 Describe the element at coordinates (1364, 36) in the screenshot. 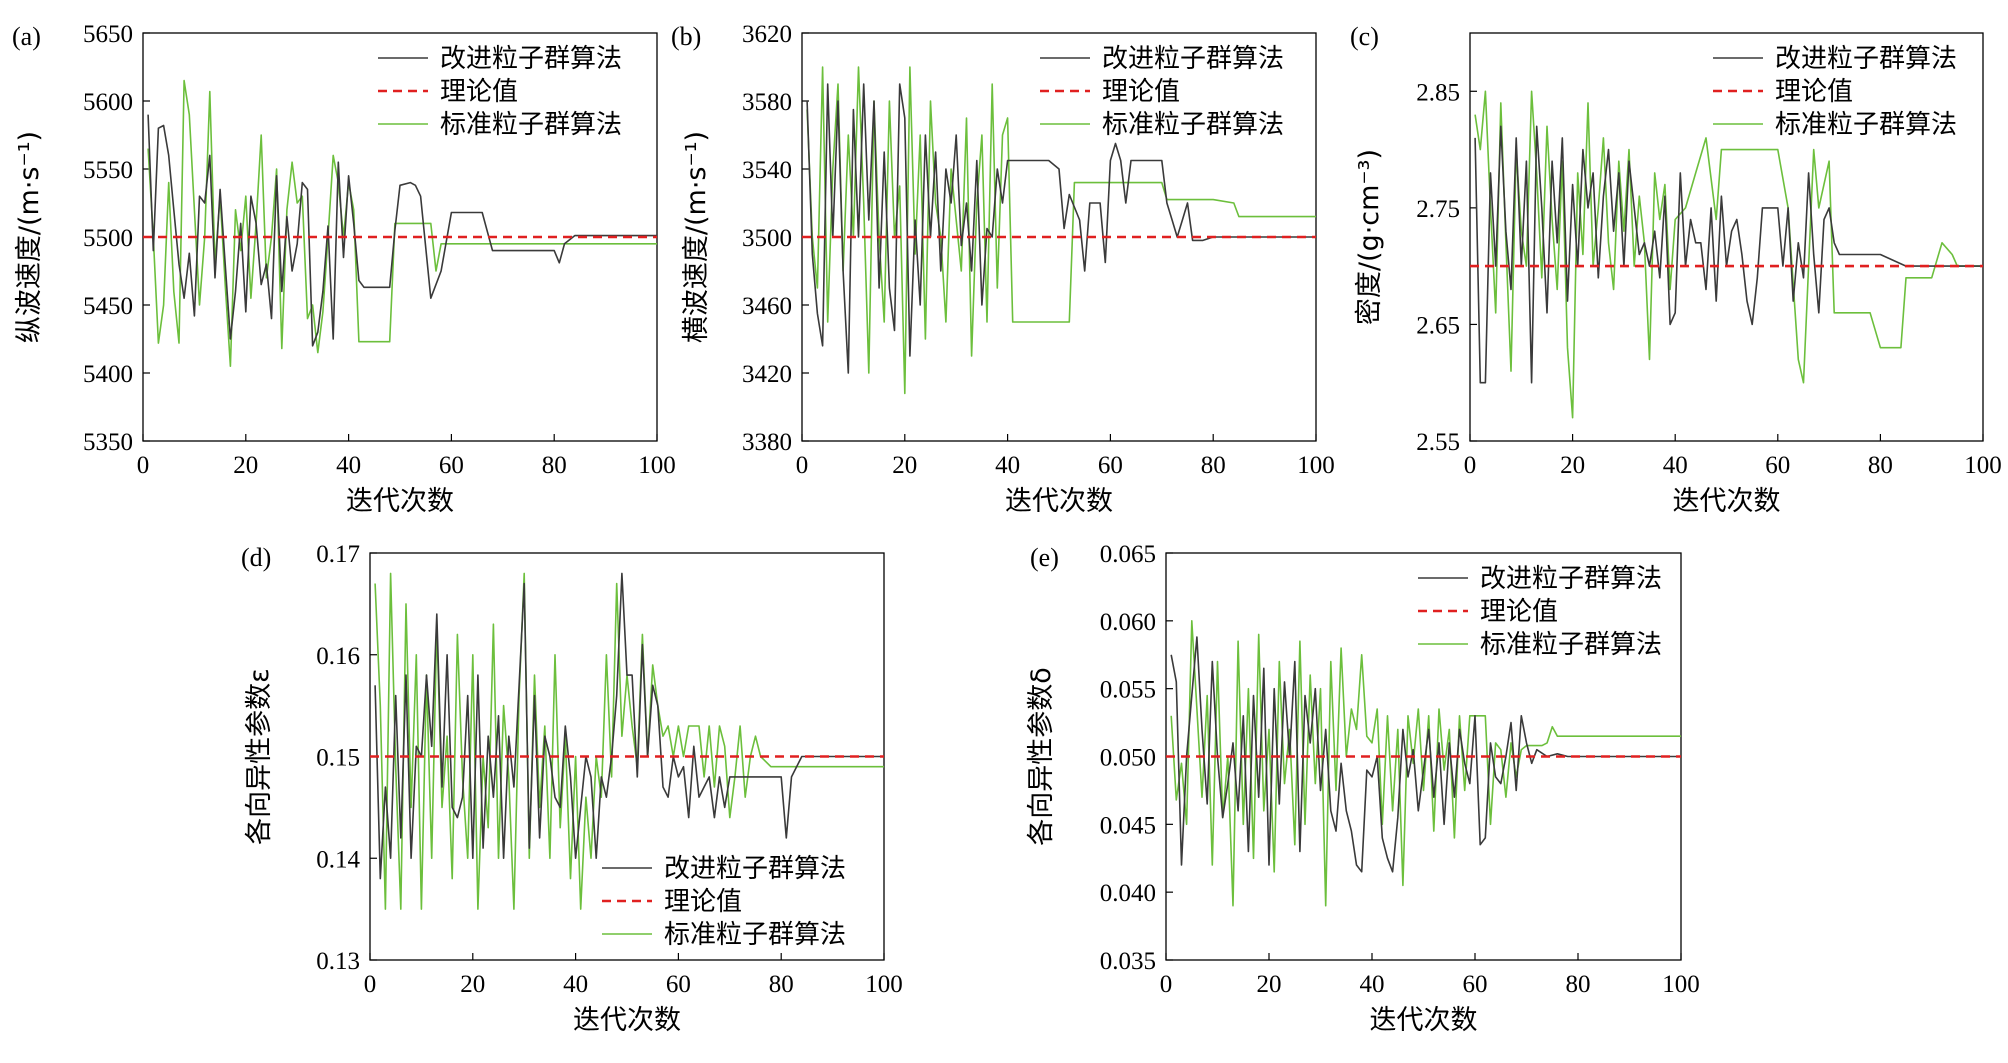

I see `panel-label: (c)` at that location.